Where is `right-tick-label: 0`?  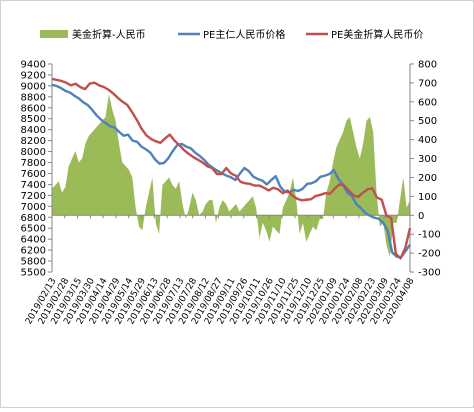 right-tick-label: 0 is located at coordinates (421, 216).